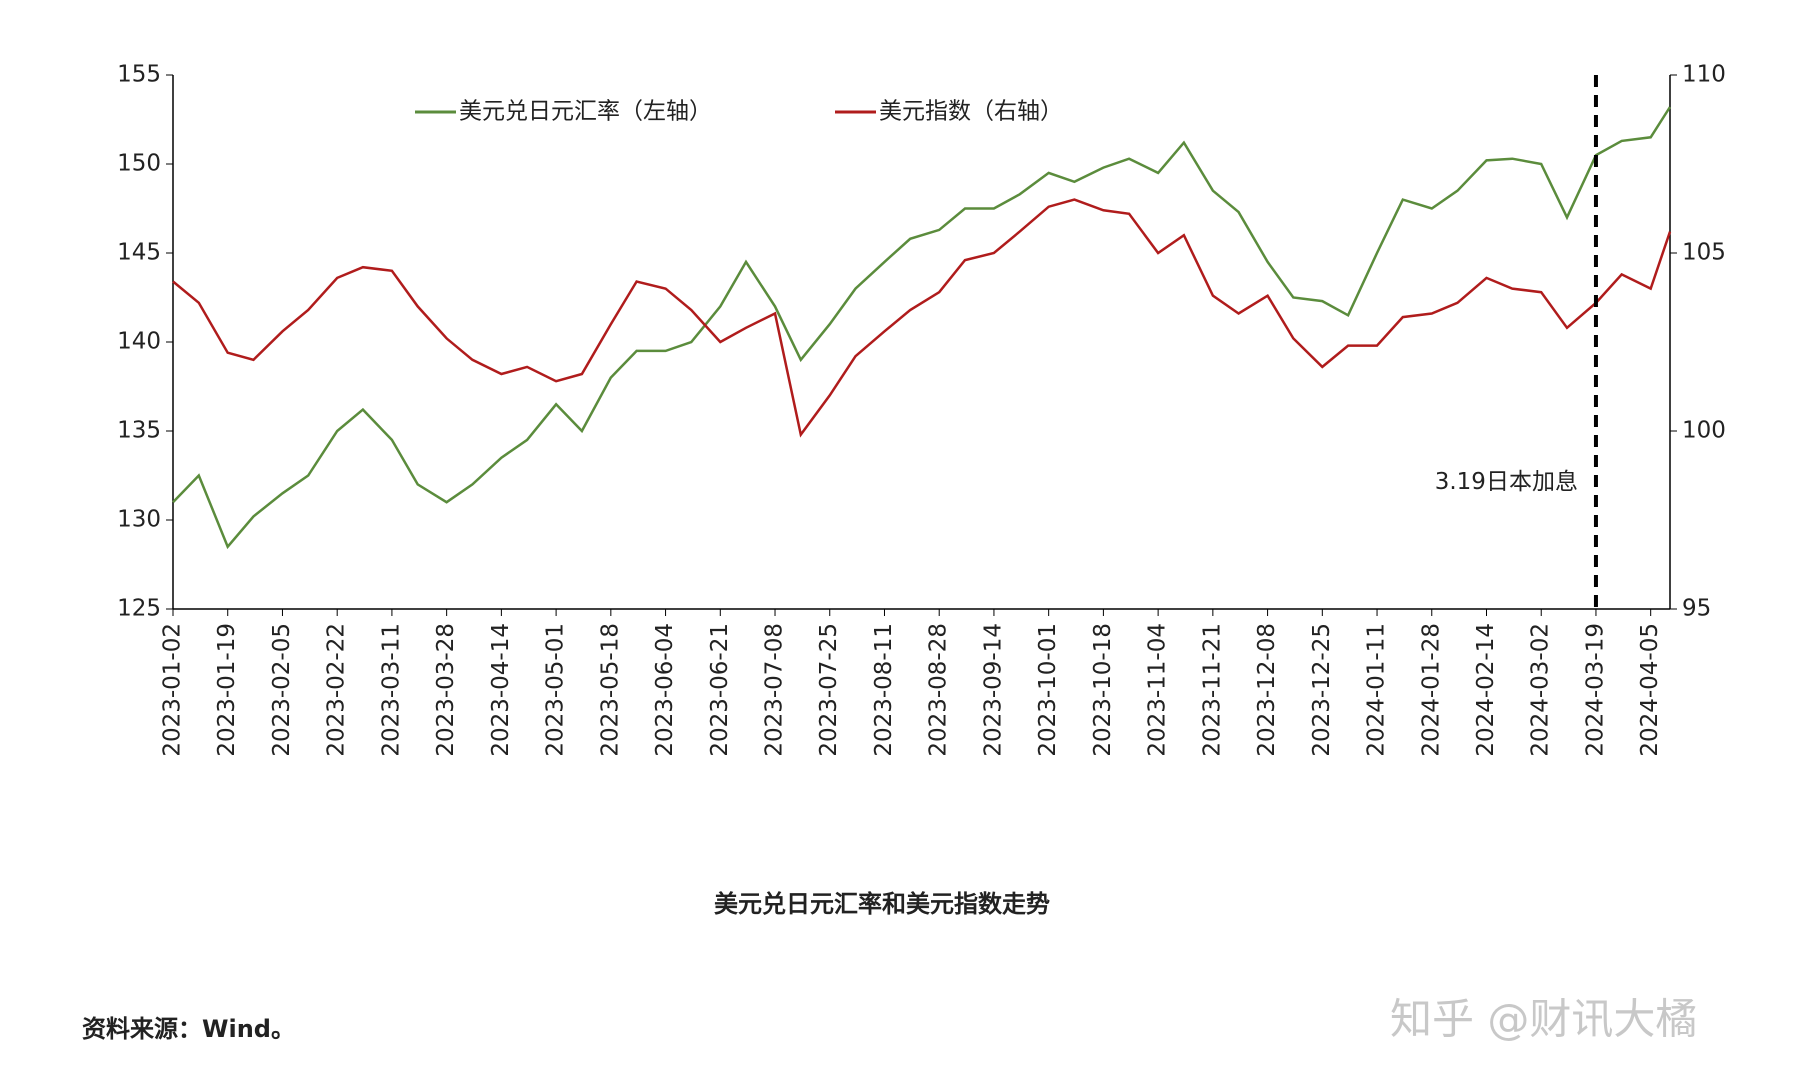  Describe the element at coordinates (282, 690) in the screenshot. I see `x-tick-label: 2023-02-05` at that location.